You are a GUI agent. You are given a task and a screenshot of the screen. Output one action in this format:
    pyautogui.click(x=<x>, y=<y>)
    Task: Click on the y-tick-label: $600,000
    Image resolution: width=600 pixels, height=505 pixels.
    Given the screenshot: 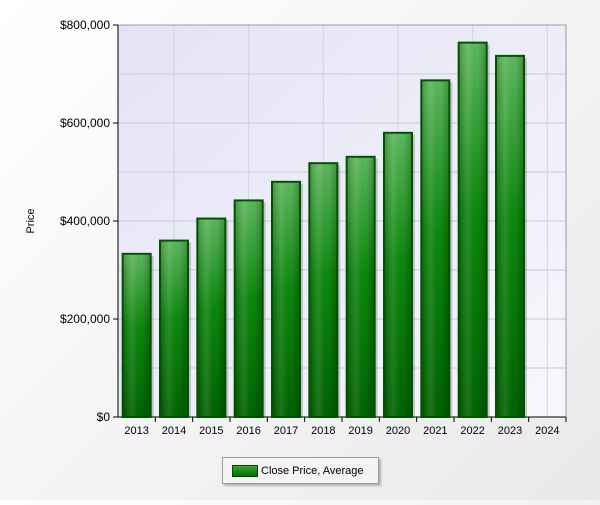 What is the action you would take?
    pyautogui.click(x=85, y=123)
    